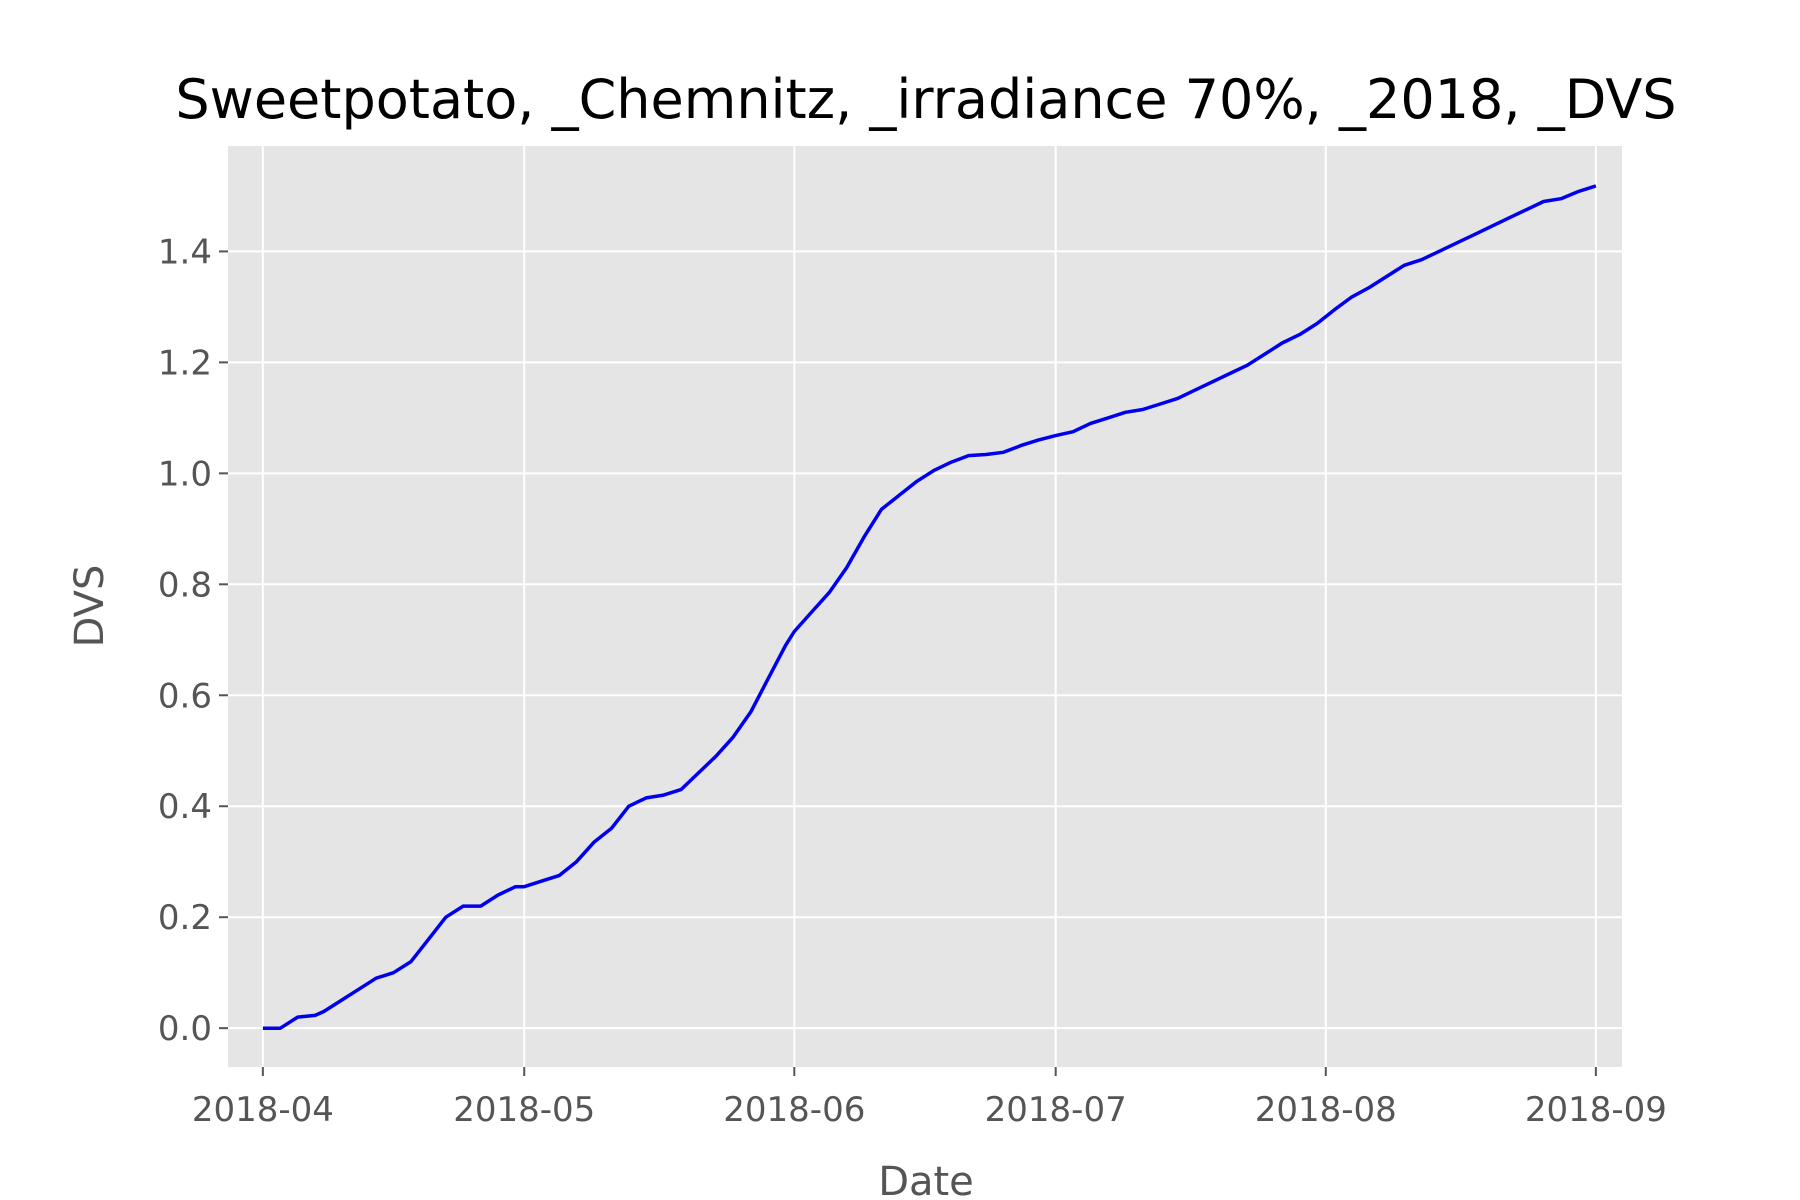 This screenshot has width=1800, height=1200. What do you see at coordinates (185, 585) in the screenshot?
I see `y-tick-label: 0.8` at bounding box center [185, 585].